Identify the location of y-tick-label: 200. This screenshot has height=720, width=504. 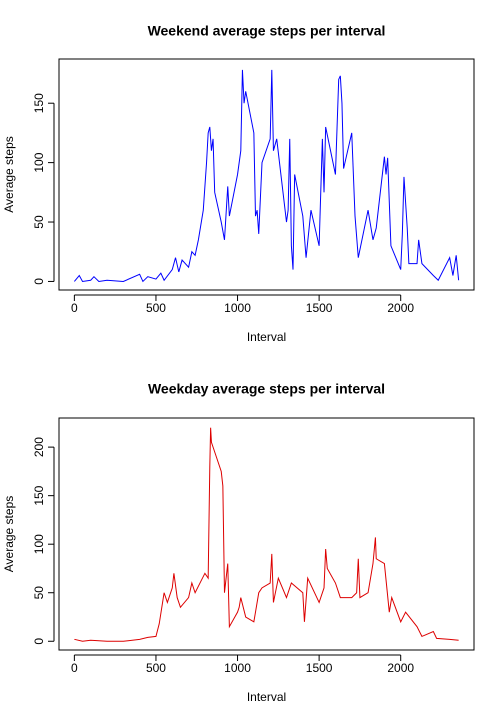
(39, 447).